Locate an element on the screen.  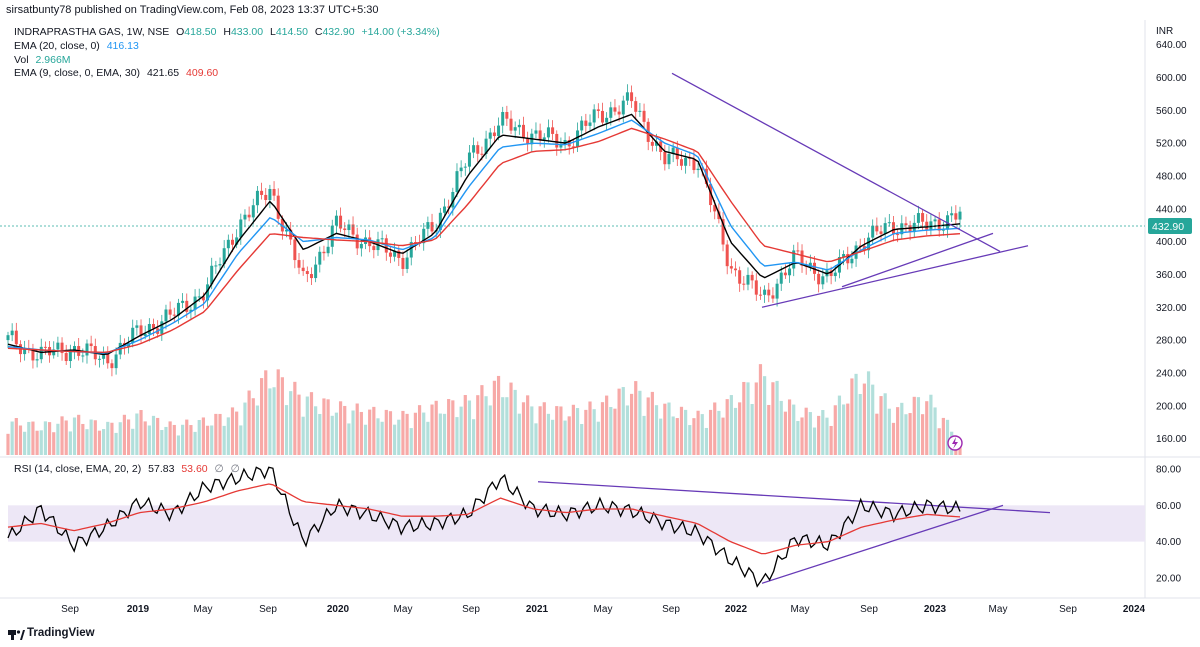
close-value: 432.90 is located at coordinates (338, 32).